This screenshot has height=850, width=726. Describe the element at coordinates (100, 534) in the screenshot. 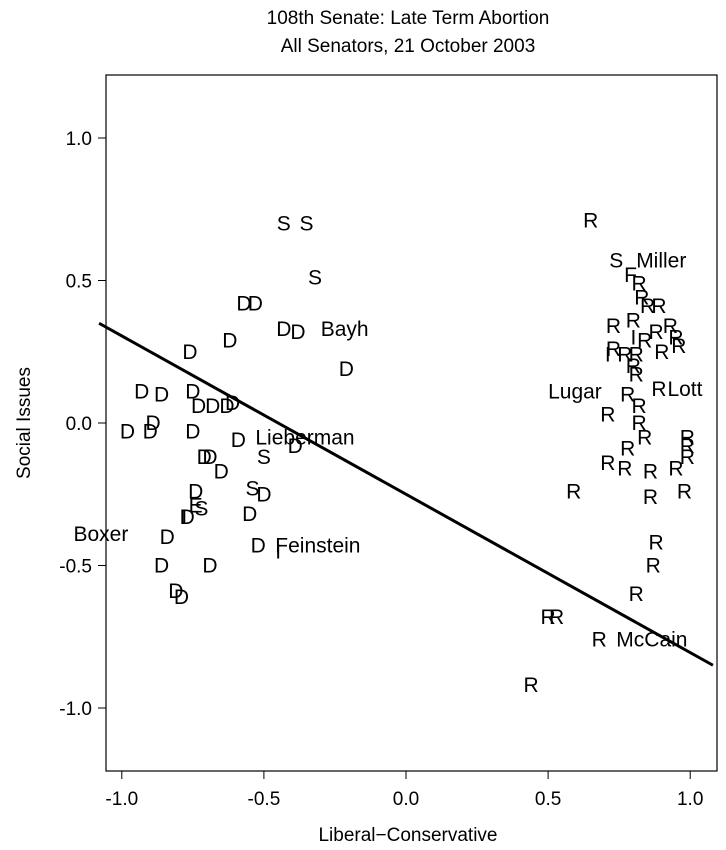

I see `senator-name-label: Boxer` at that location.